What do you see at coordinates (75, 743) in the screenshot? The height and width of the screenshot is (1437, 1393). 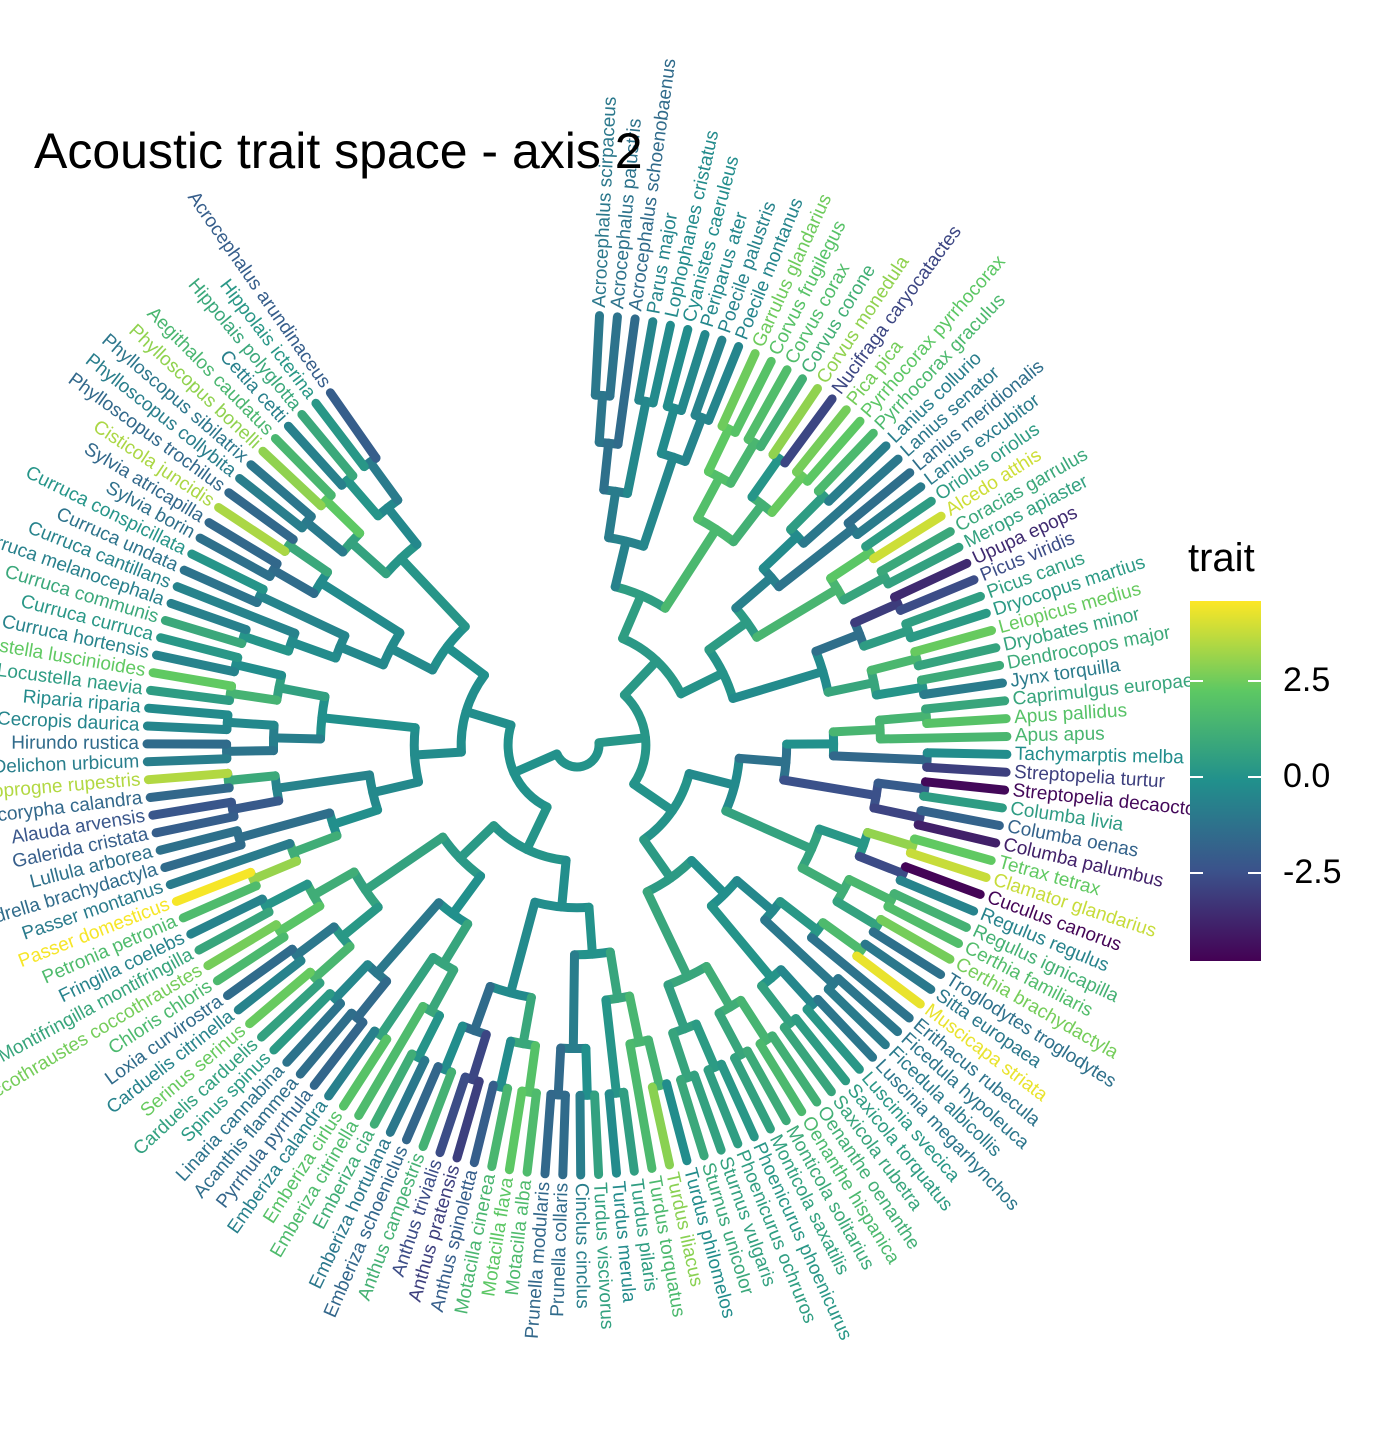 I see `tip-label: Hirundo rustica` at bounding box center [75, 743].